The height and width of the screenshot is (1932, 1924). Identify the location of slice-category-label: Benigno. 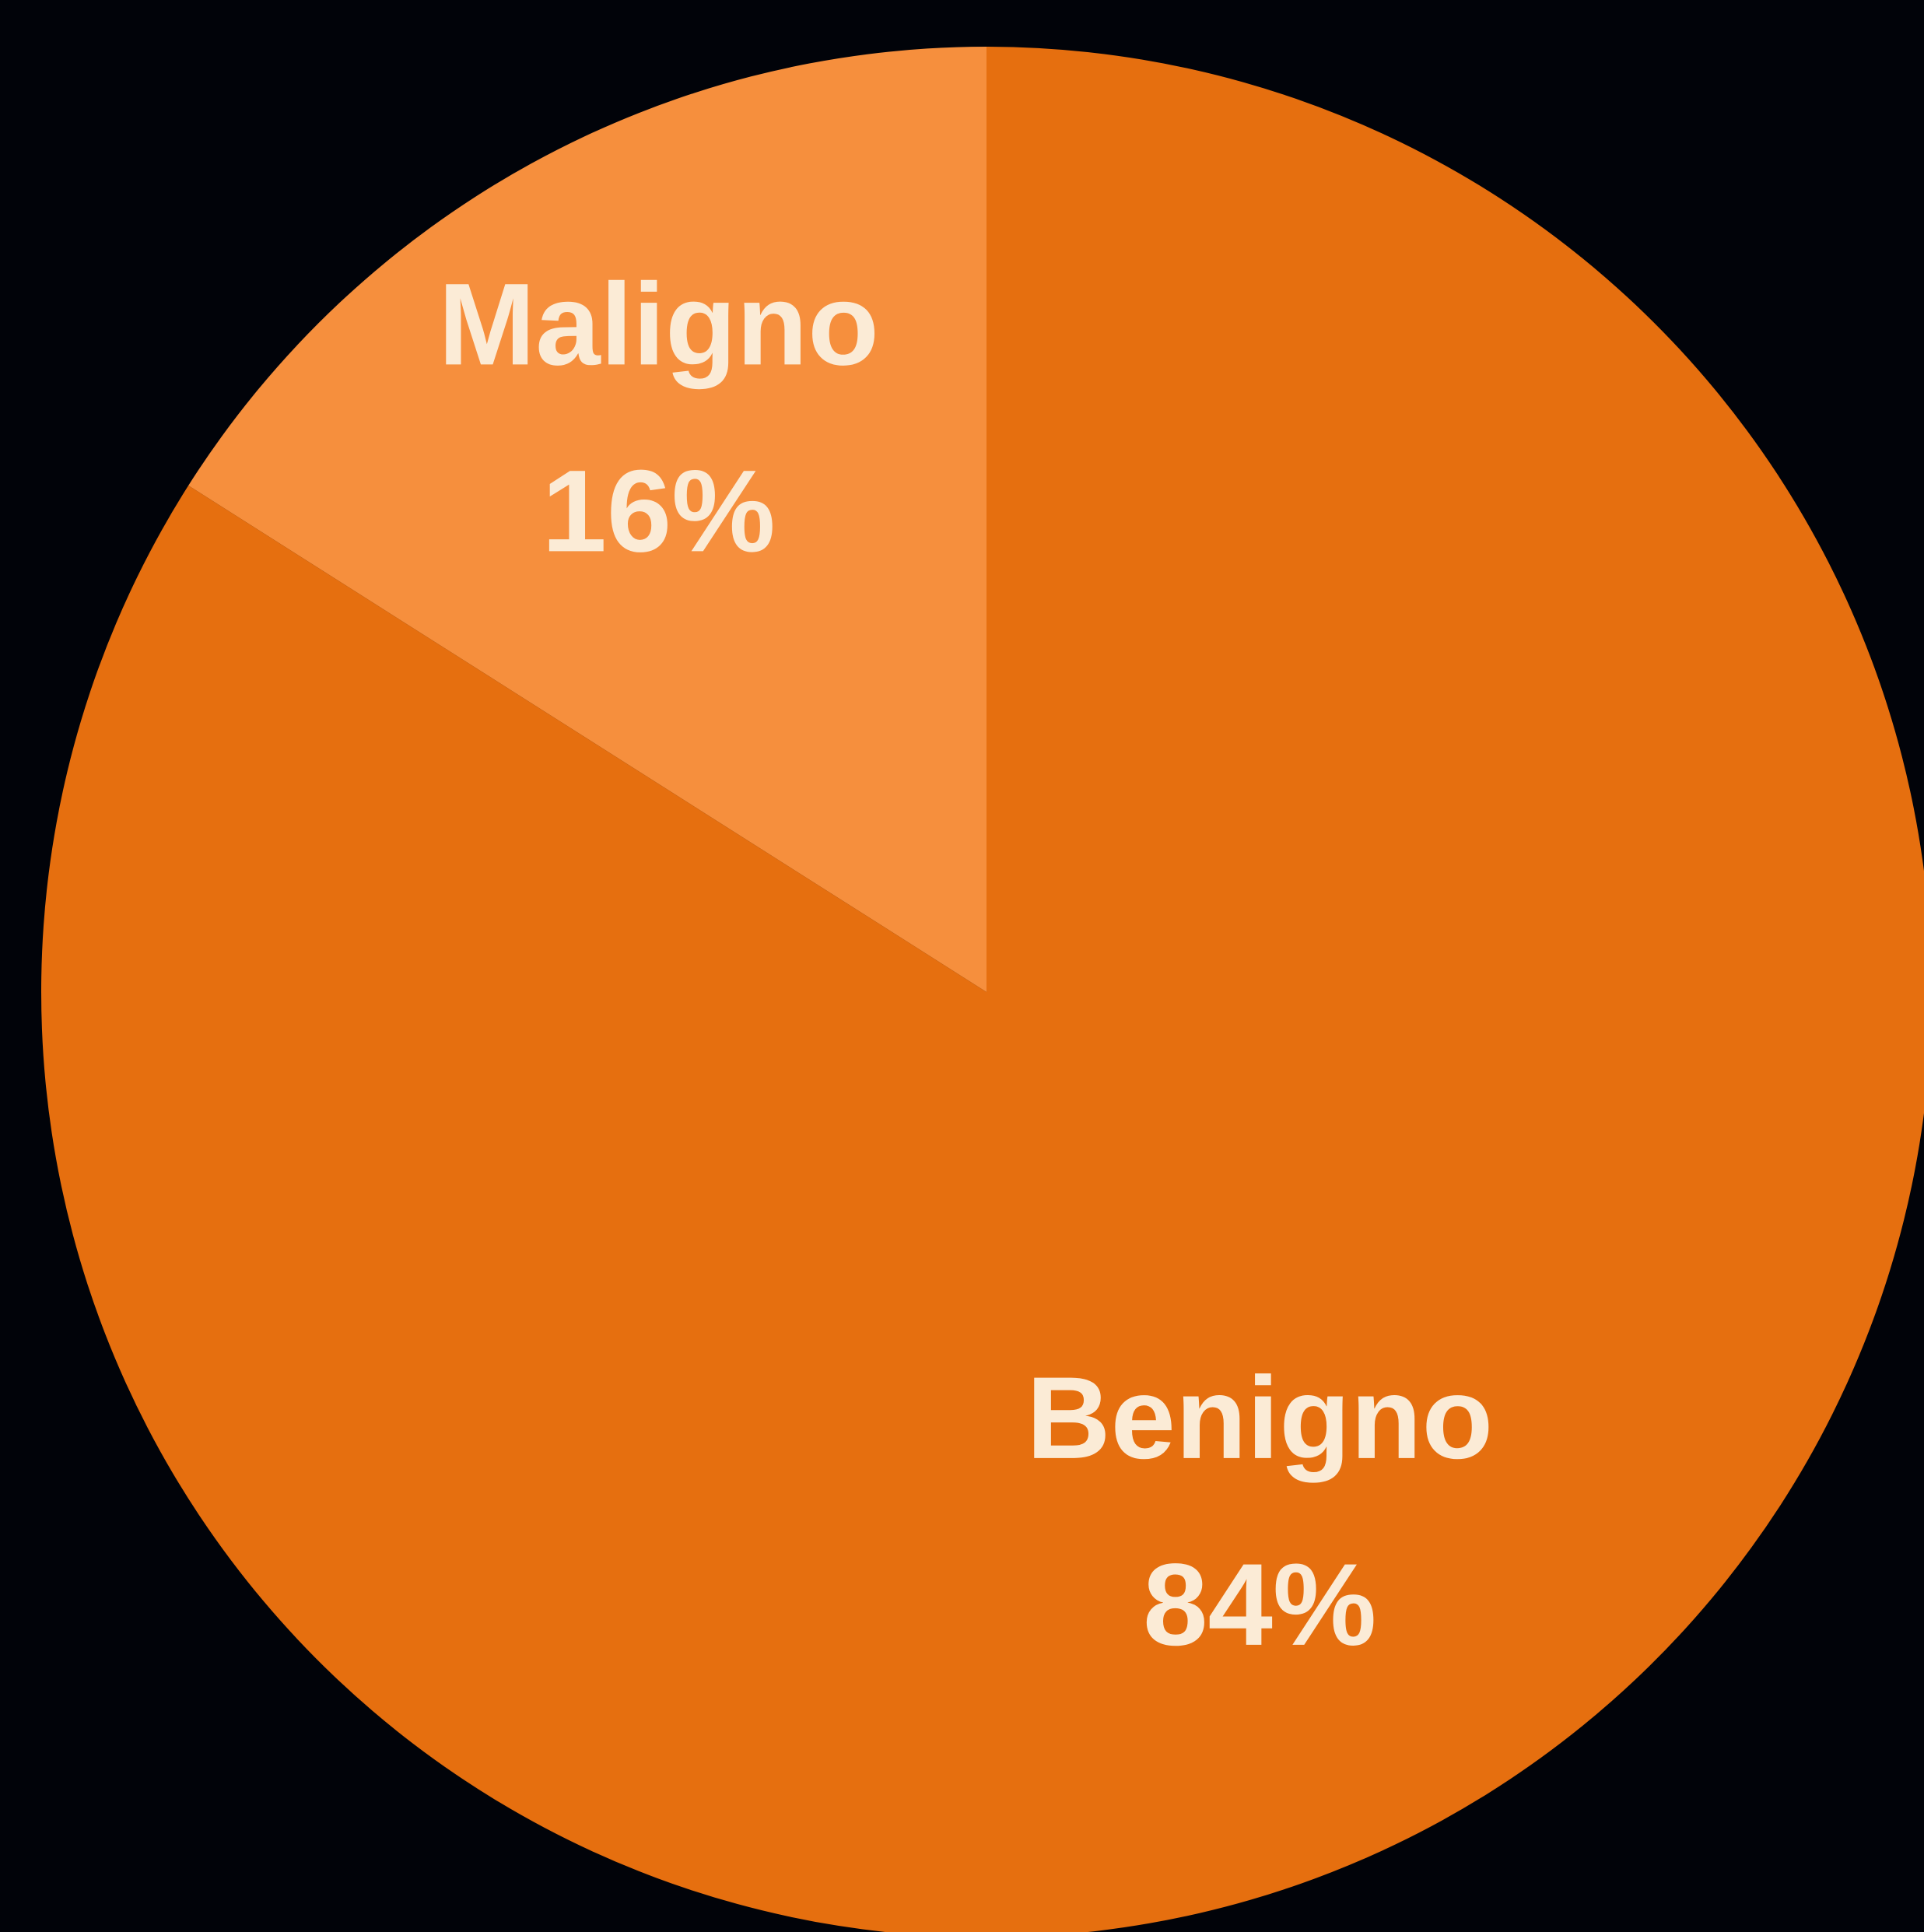
(1259, 1417).